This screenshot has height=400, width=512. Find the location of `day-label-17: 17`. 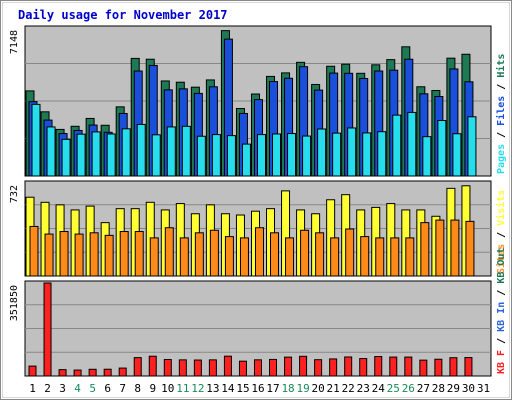

day-label-17: 17 is located at coordinates (272, 388).